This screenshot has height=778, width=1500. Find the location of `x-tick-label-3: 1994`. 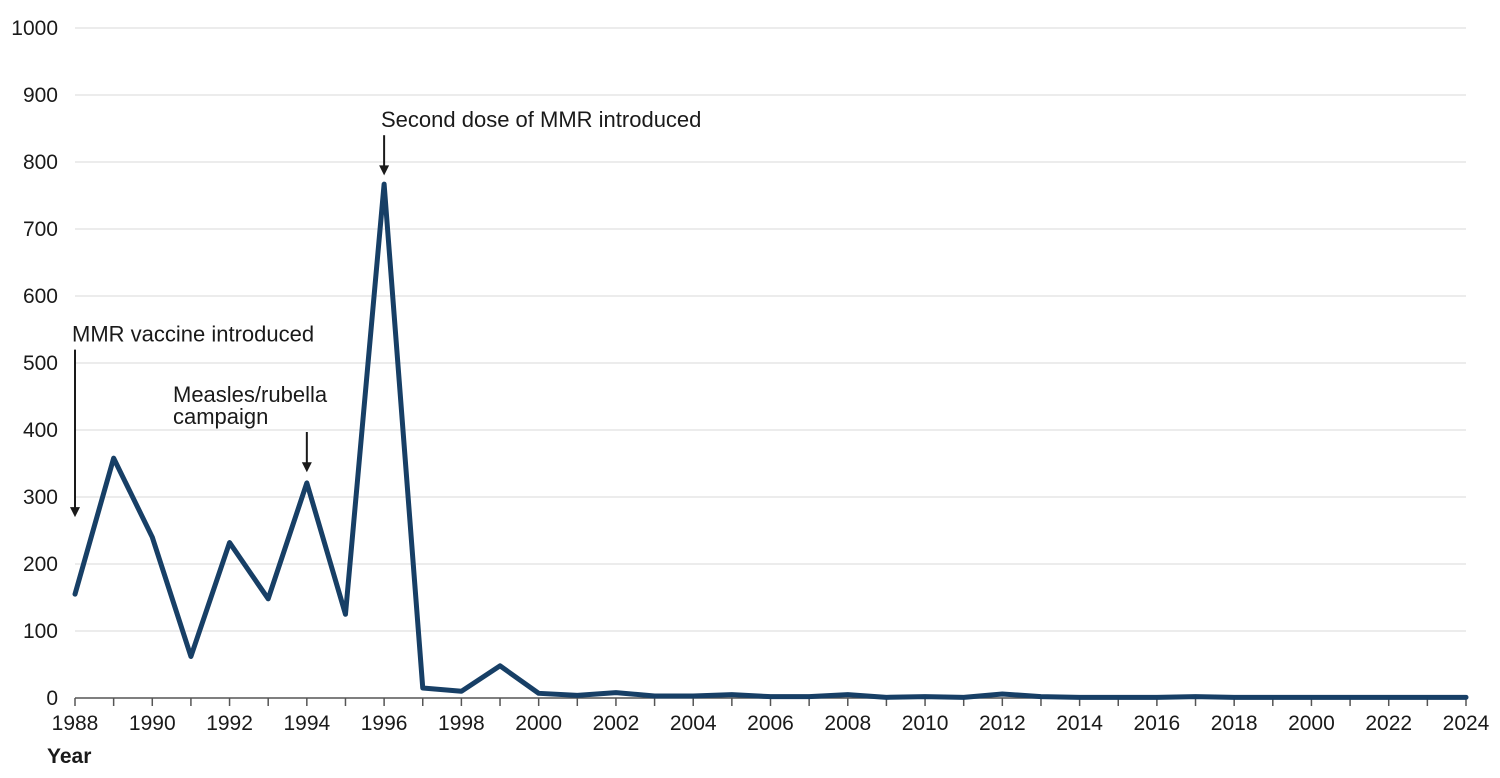

x-tick-label-3: 1994 is located at coordinates (306, 723).